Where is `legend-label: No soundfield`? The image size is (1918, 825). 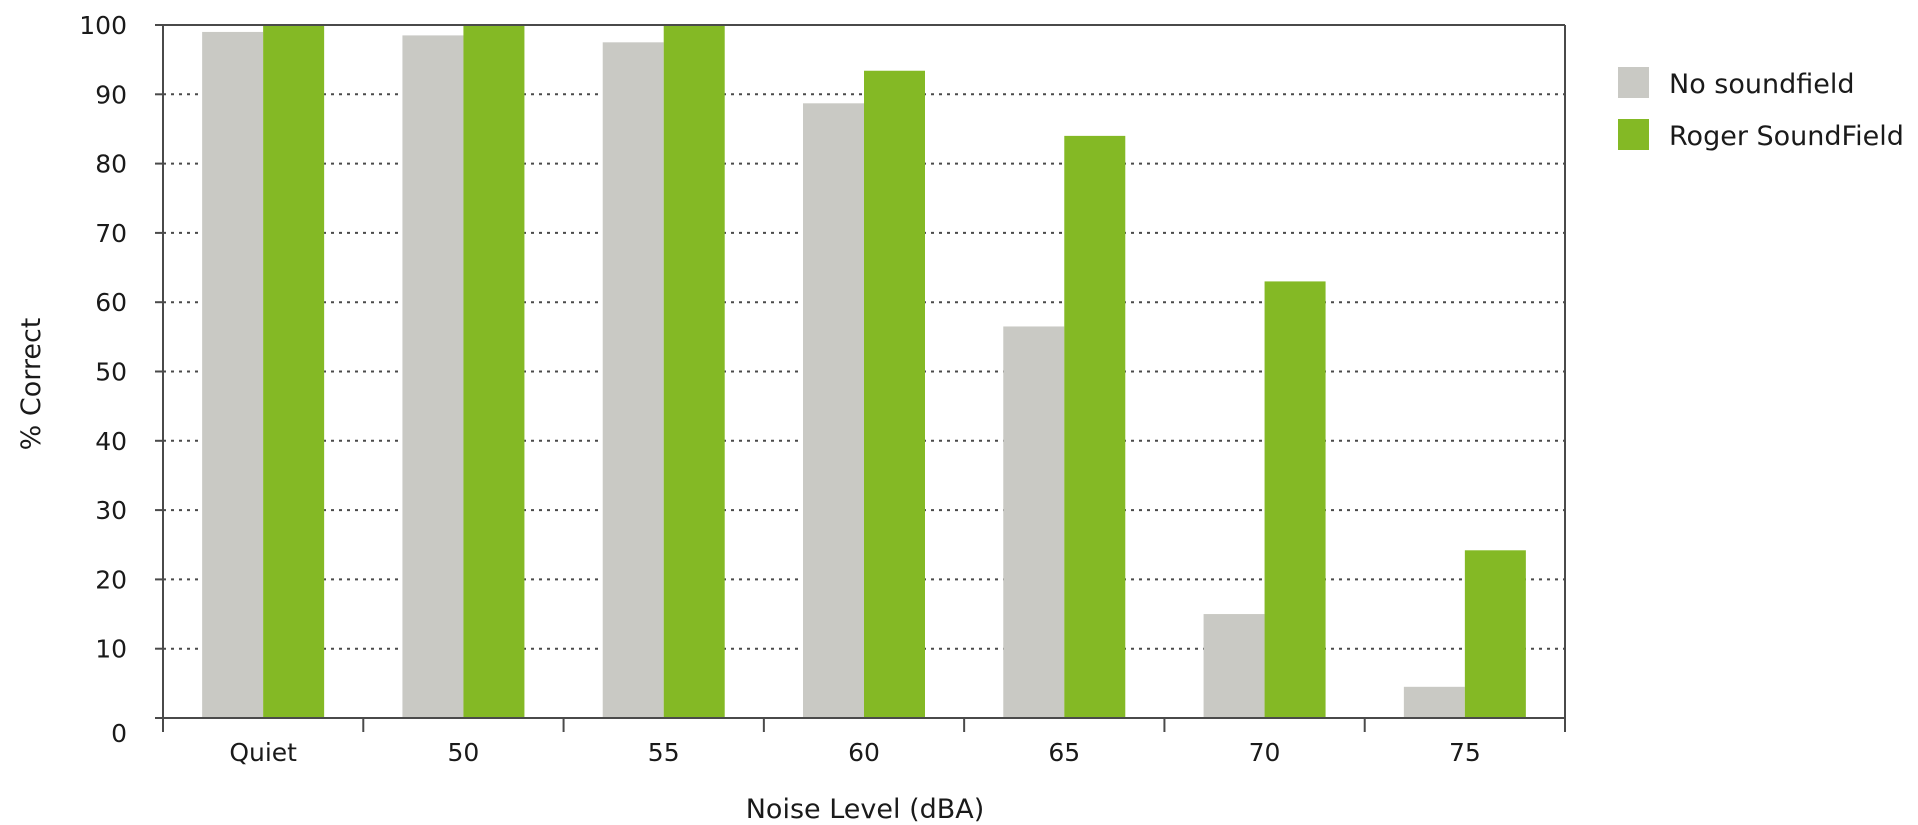
legend-label: No soundfield is located at coordinates (1762, 84).